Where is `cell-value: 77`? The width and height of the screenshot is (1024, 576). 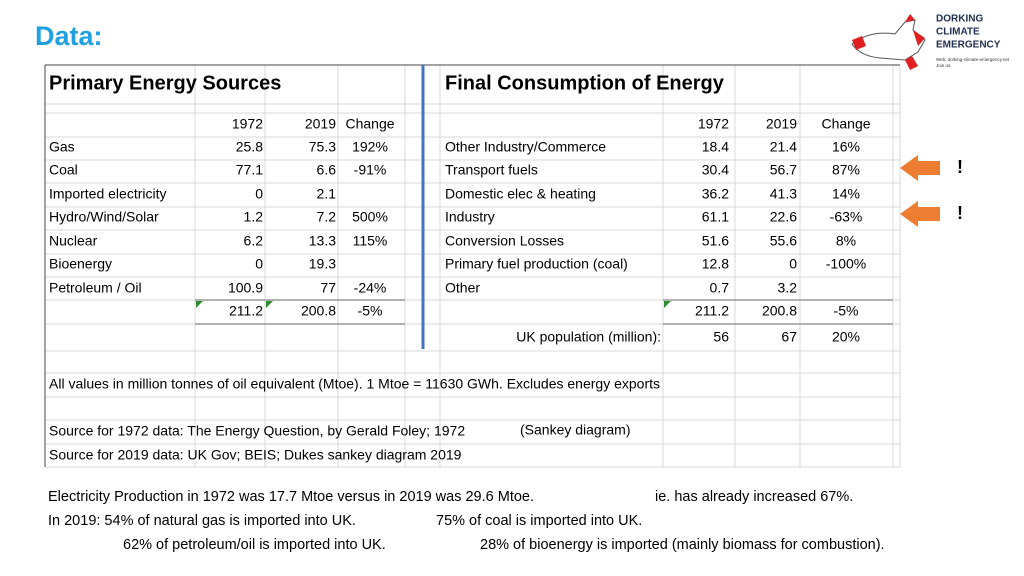 cell-value: 77 is located at coordinates (328, 288).